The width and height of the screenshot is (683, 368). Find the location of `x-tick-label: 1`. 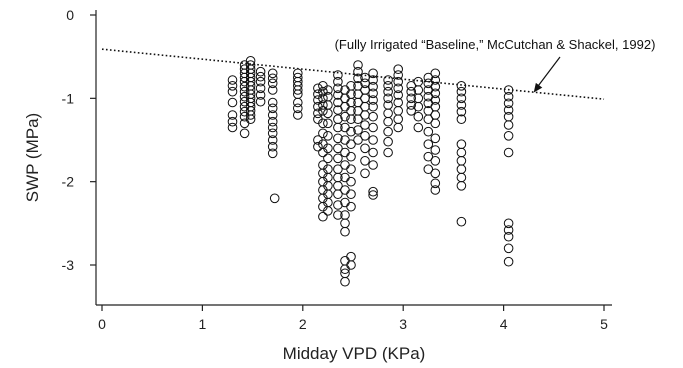

x-tick-label: 1 is located at coordinates (203, 324).